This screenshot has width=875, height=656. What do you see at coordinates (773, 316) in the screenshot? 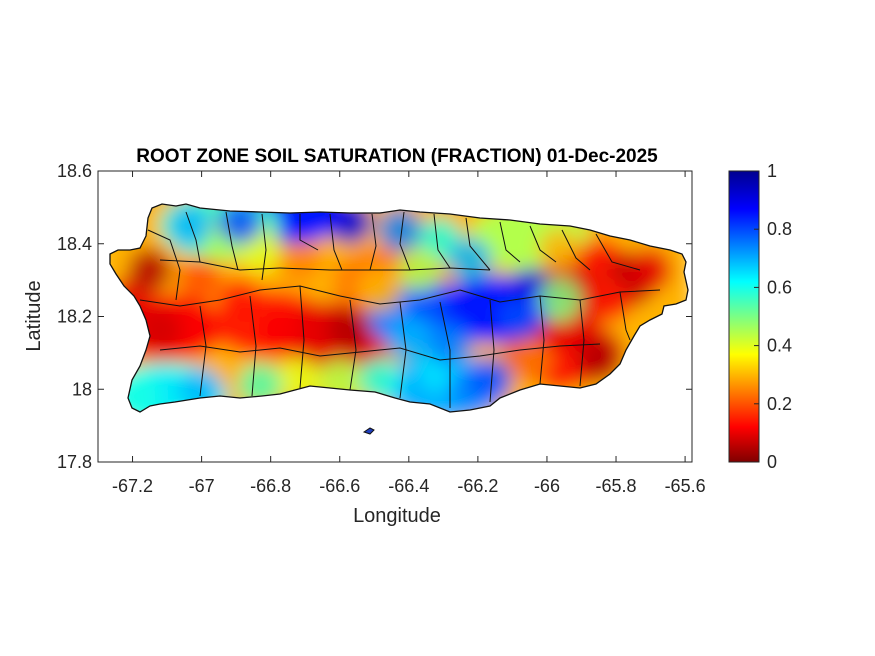
I see `colorbar-ticks: 0 0.2 0.4 0.6 0.8 1` at bounding box center [773, 316].